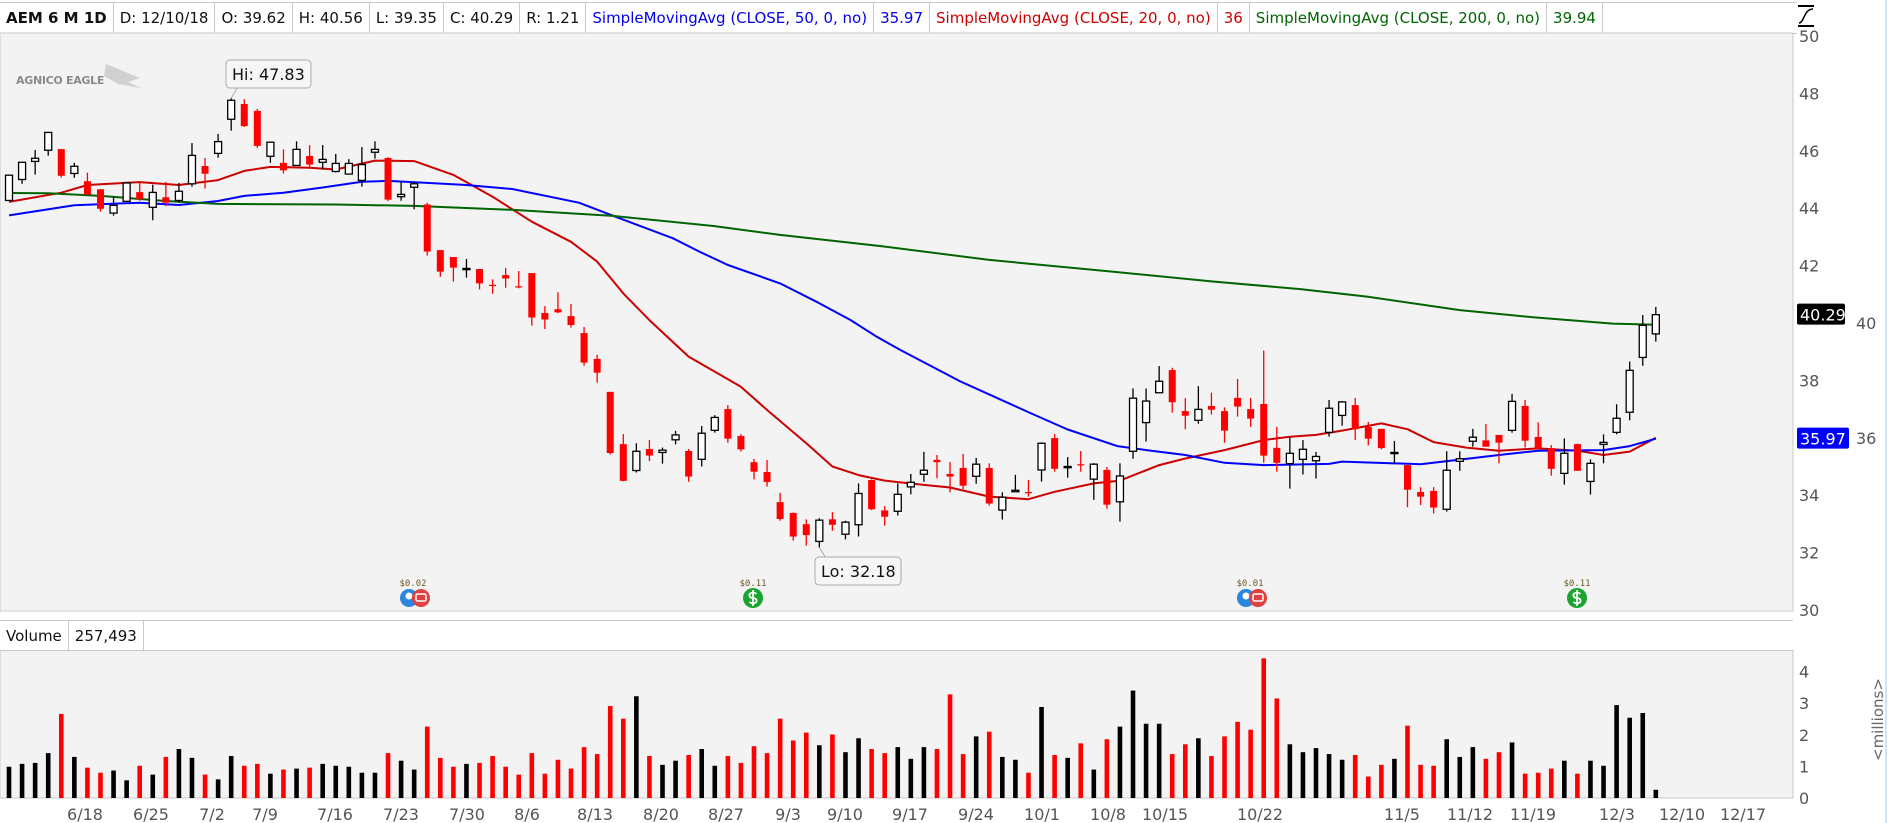 This screenshot has height=823, width=1889. What do you see at coordinates (1251, 593) in the screenshot?
I see `event-marker: $0.01` at bounding box center [1251, 593].